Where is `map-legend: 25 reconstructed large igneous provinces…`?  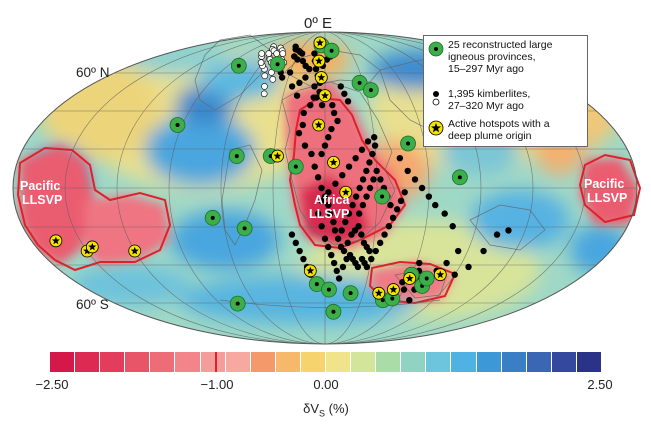
map-legend: 25 reconstructed large igneous provinces… is located at coordinates (505, 91).